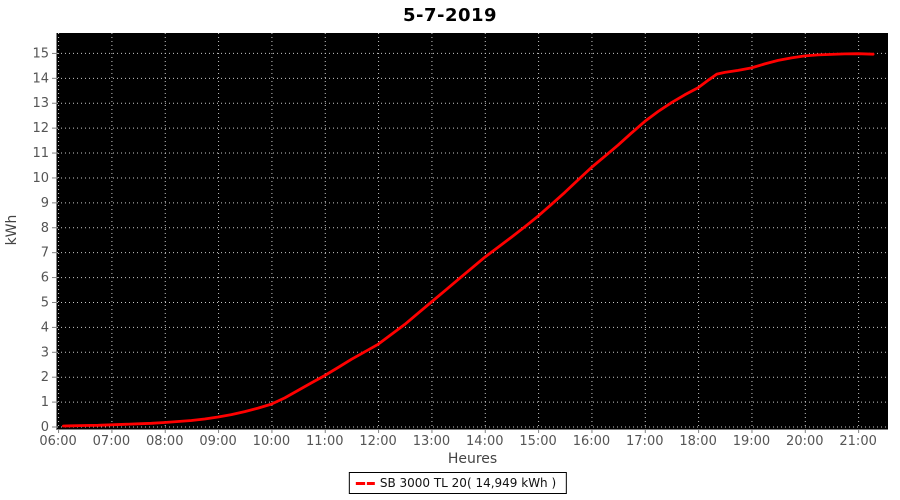 This screenshot has width=900, height=500. Describe the element at coordinates (468, 483) in the screenshot. I see `legend-item-label: SB 3000 TL 20( 14,949 kWh )` at that location.